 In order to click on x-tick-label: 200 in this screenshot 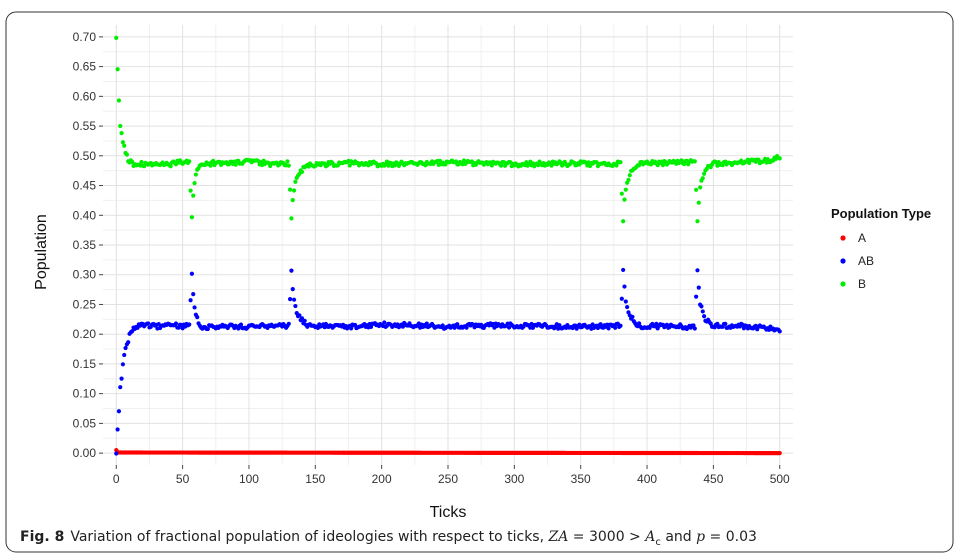, I will do `click(382, 479)`.